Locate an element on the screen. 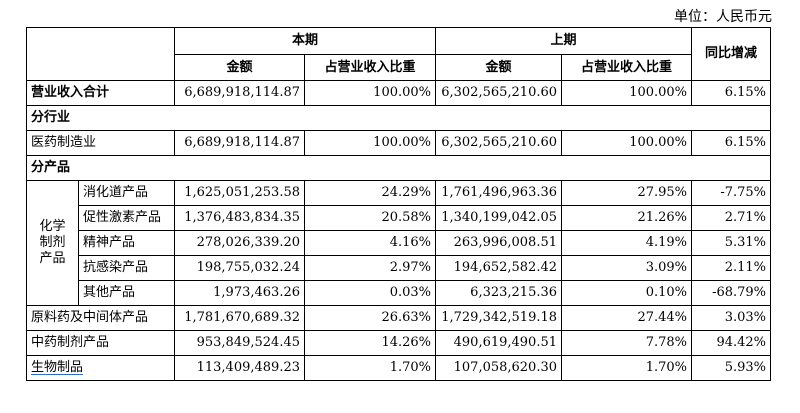 This screenshot has width=800, height=413. cur-amount: 198,755,032.24 is located at coordinates (239, 268).